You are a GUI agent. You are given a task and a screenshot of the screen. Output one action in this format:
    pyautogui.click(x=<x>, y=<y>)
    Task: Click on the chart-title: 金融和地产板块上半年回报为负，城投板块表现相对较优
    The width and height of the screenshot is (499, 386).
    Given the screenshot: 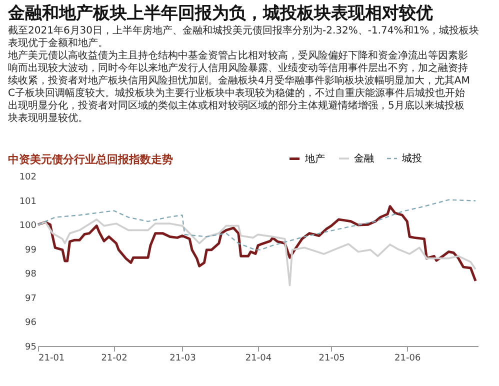 What is the action you would take?
    pyautogui.click(x=220, y=14)
    